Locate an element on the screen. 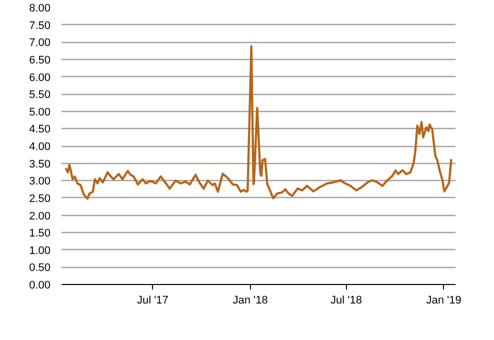 Image resolution: width=494 pixels, height=340 pixels. y-tick-label: 2.00 is located at coordinates (40, 216).